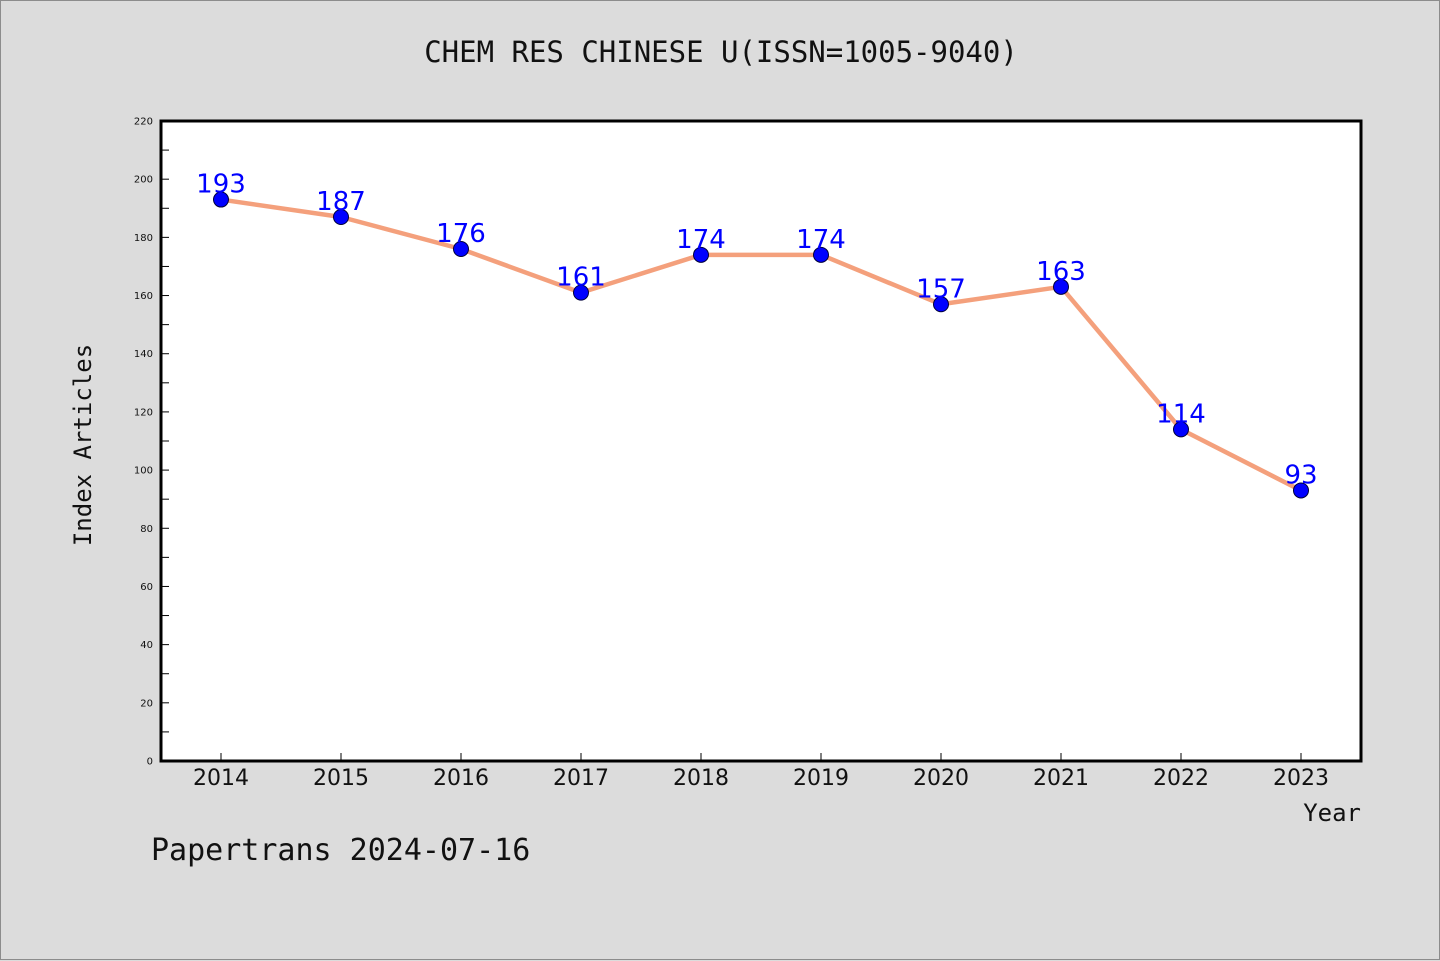 This screenshot has width=1440, height=961. What do you see at coordinates (1332, 813) in the screenshot?
I see `x-axis-label: Year` at bounding box center [1332, 813].